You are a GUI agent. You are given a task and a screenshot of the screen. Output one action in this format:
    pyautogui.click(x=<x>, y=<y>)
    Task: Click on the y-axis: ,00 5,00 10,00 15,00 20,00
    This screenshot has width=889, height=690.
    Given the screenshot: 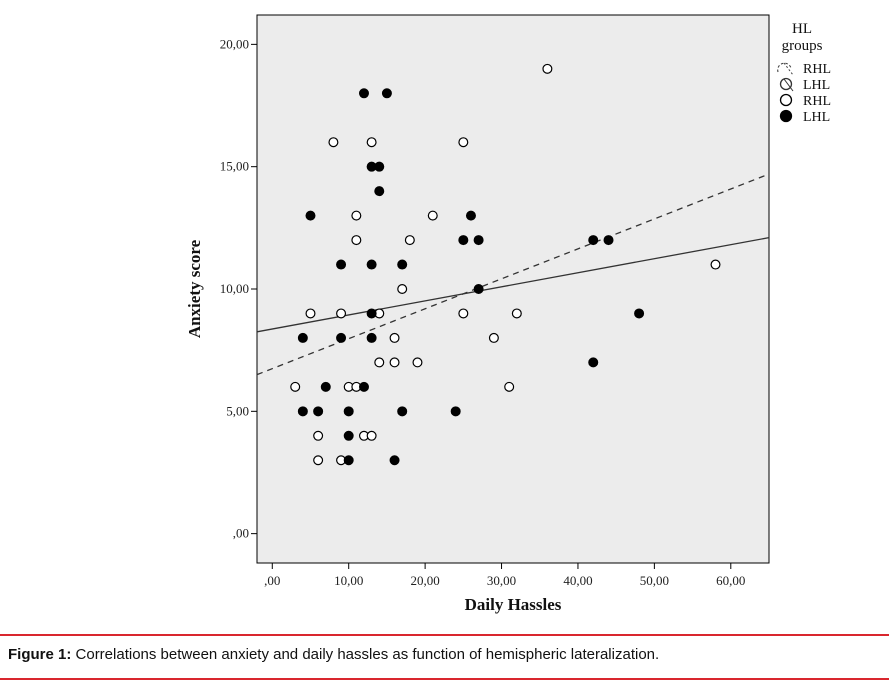 What is the action you would take?
    pyautogui.click(x=238, y=288)
    